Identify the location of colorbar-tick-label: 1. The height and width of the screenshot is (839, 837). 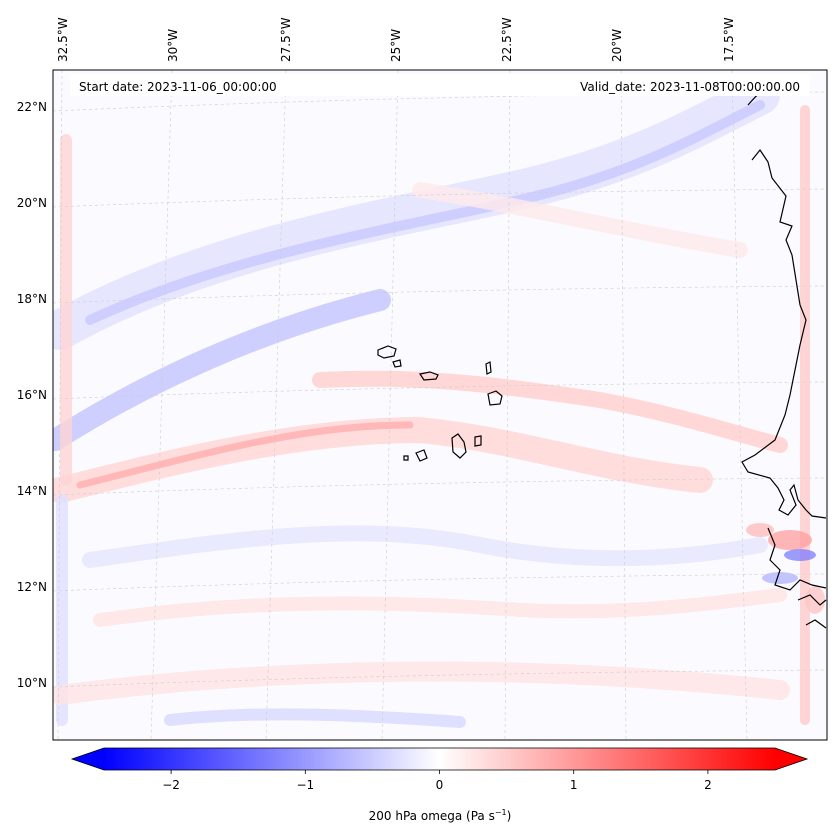
(574, 785).